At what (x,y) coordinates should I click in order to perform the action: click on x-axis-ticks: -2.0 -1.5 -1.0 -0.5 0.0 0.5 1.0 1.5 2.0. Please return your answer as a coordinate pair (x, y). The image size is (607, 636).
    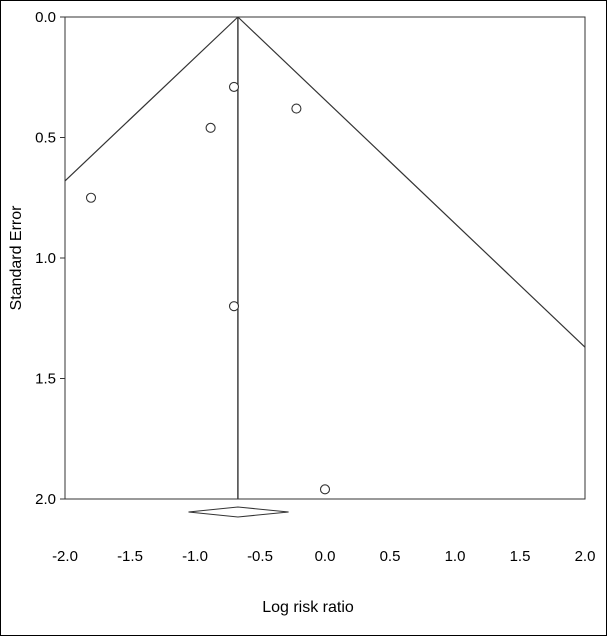
    Looking at the image, I should click on (323, 556).